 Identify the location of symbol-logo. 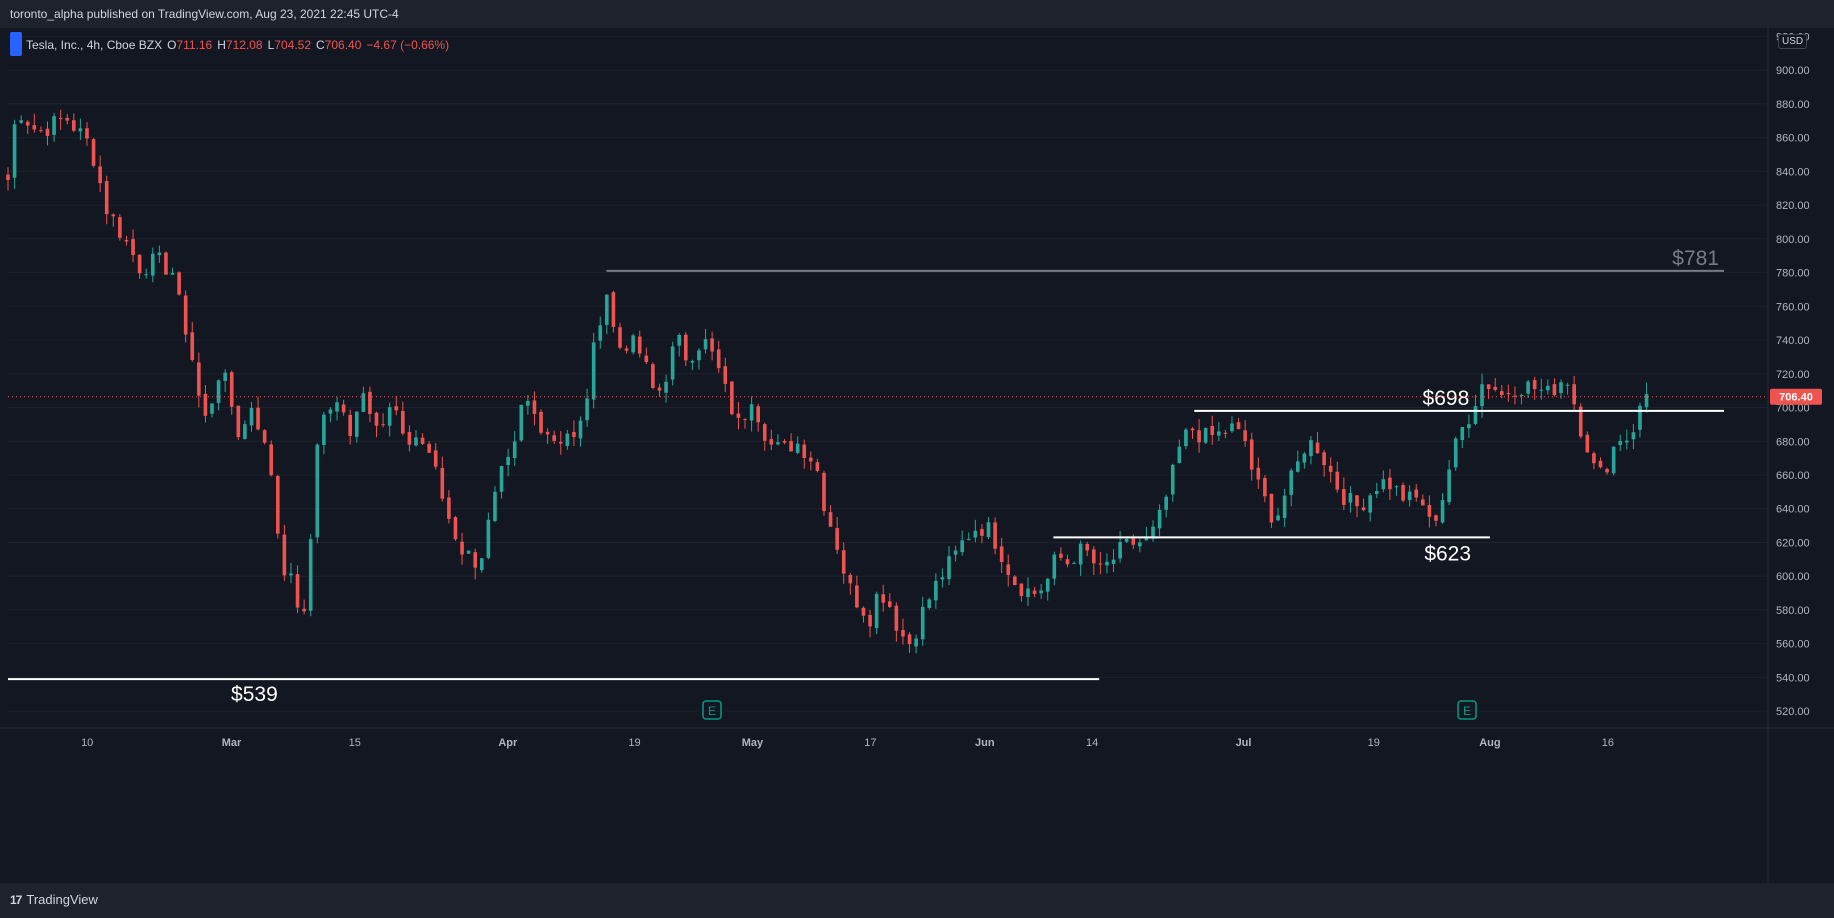
(16, 44).